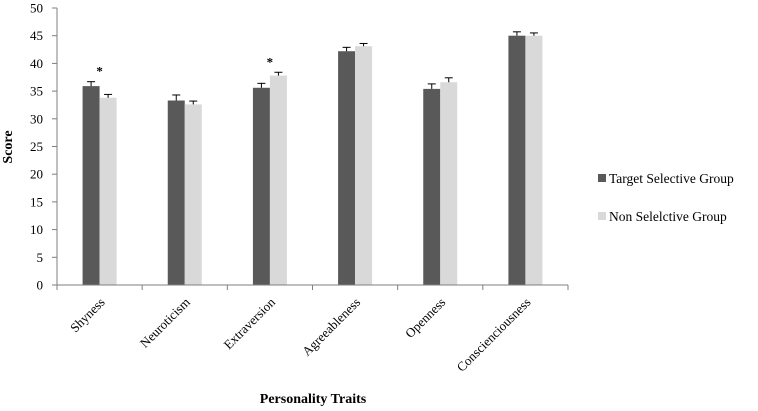 The width and height of the screenshot is (758, 411). Describe the element at coordinates (36, 146) in the screenshot. I see `y-tick-label: 25` at that location.